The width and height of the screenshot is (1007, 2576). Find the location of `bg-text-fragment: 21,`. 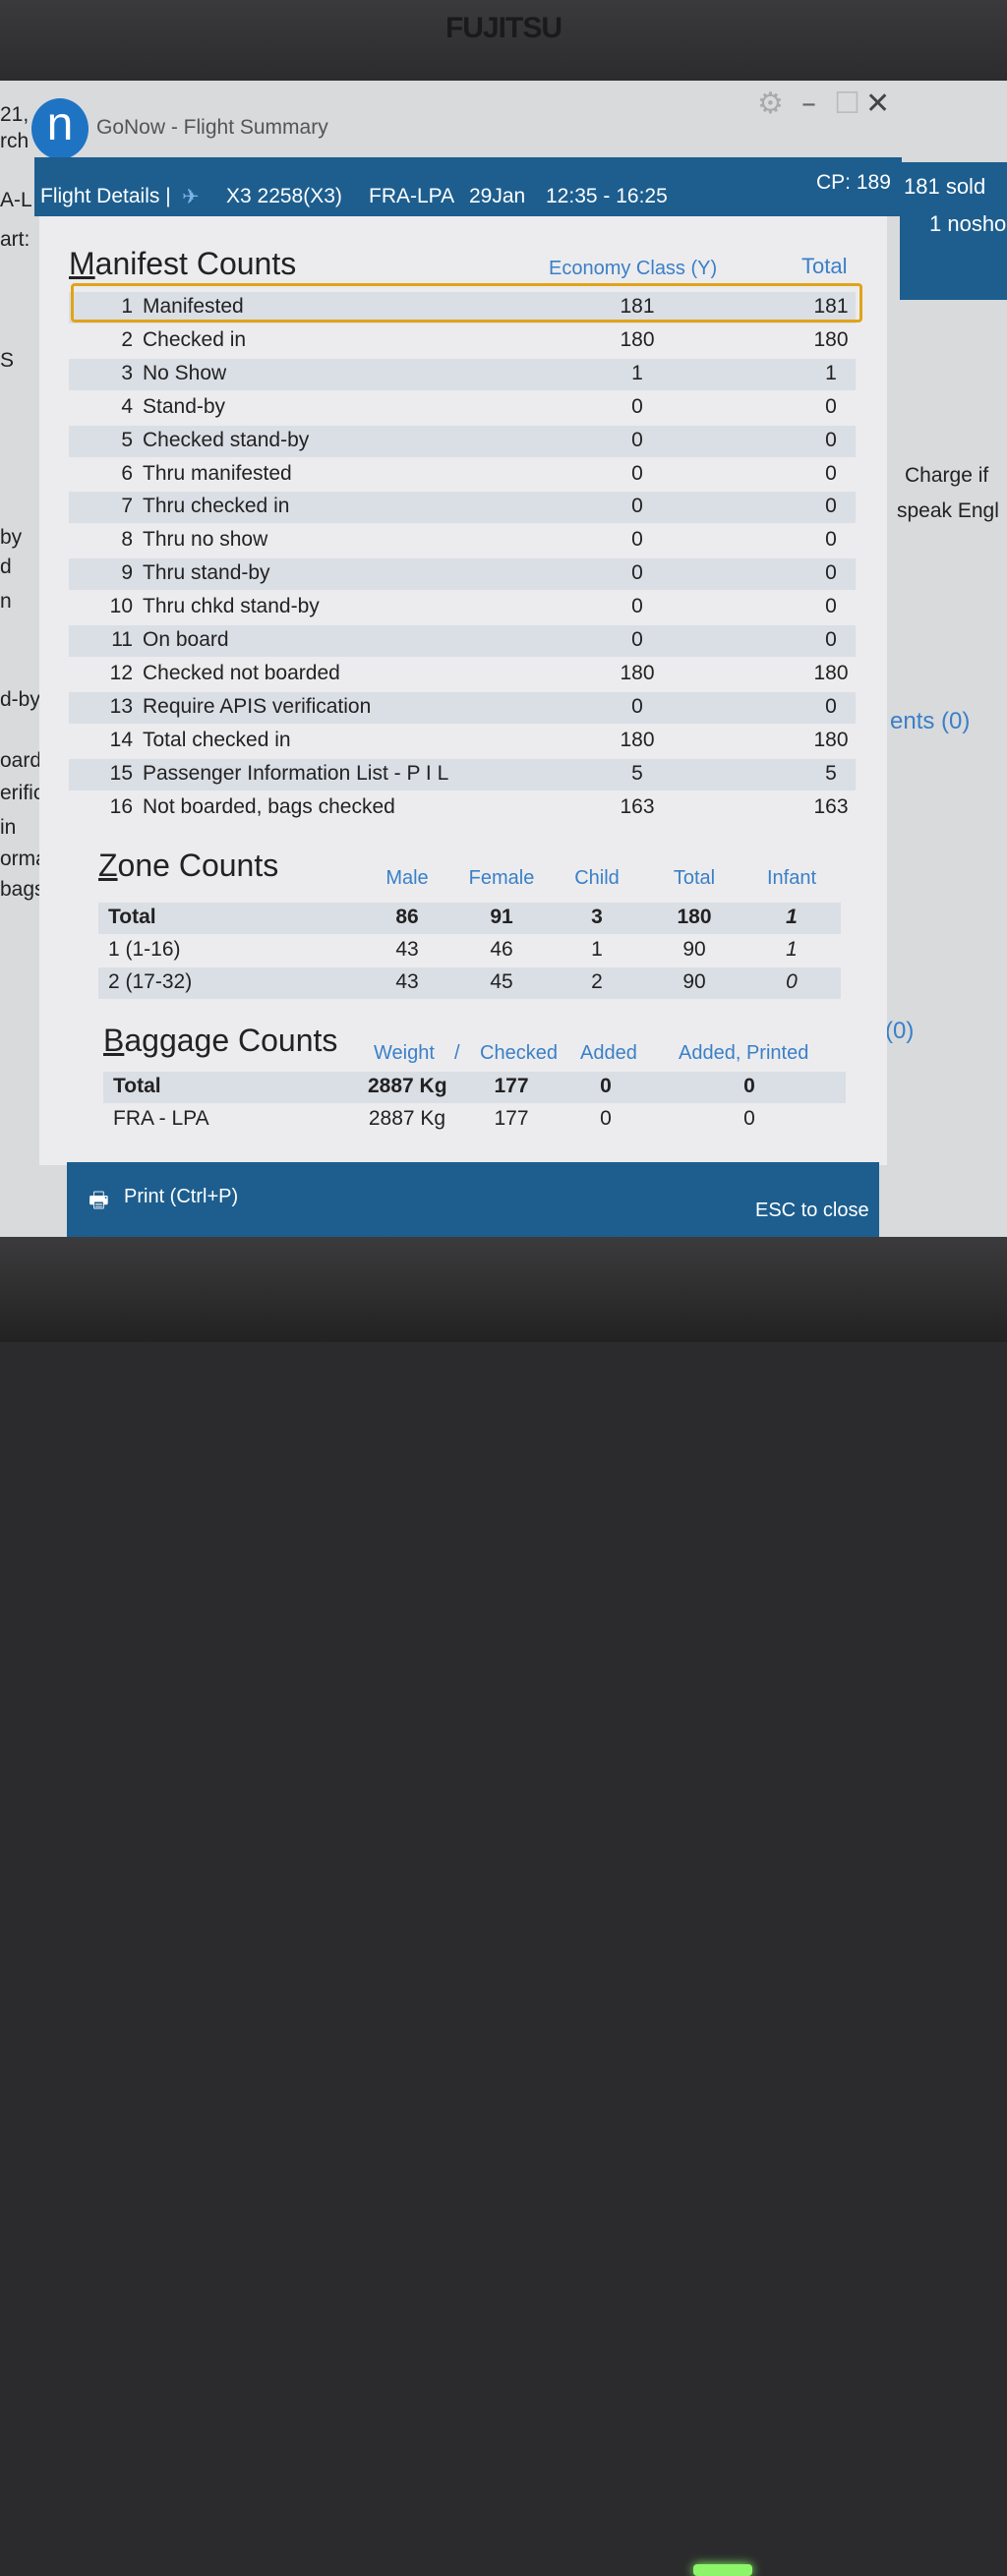

bg-text-fragment: 21, is located at coordinates (15, 114).